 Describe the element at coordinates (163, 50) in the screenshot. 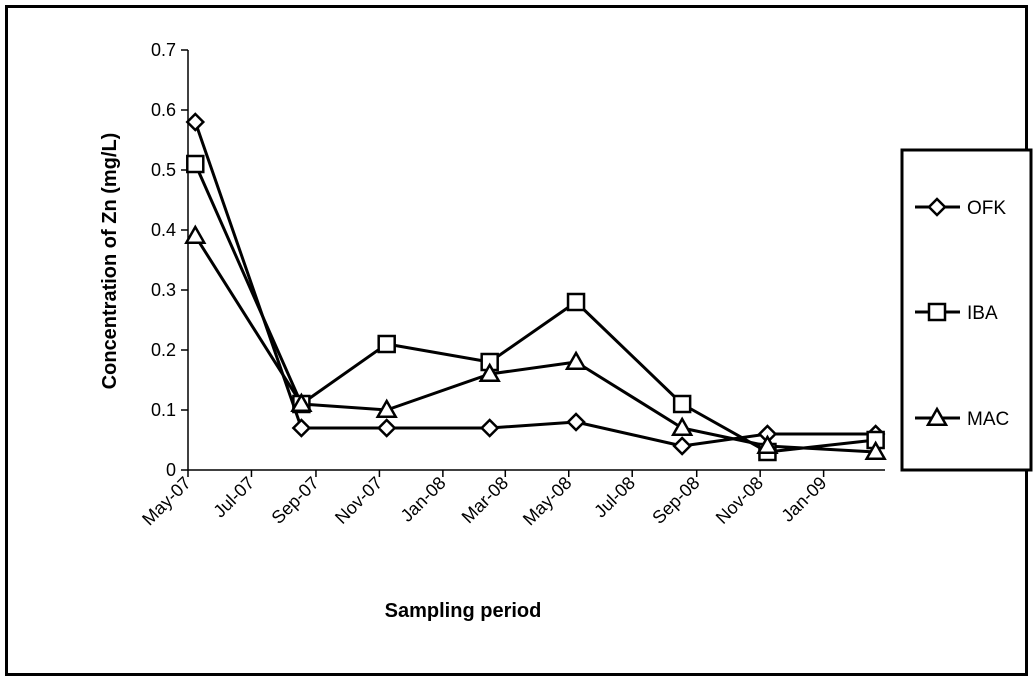

I see `y-tick-label: 0.7` at that location.